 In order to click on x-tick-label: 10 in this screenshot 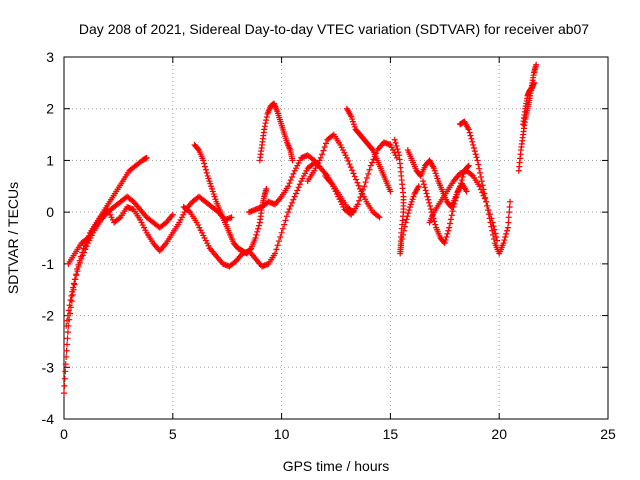, I will do `click(282, 434)`.